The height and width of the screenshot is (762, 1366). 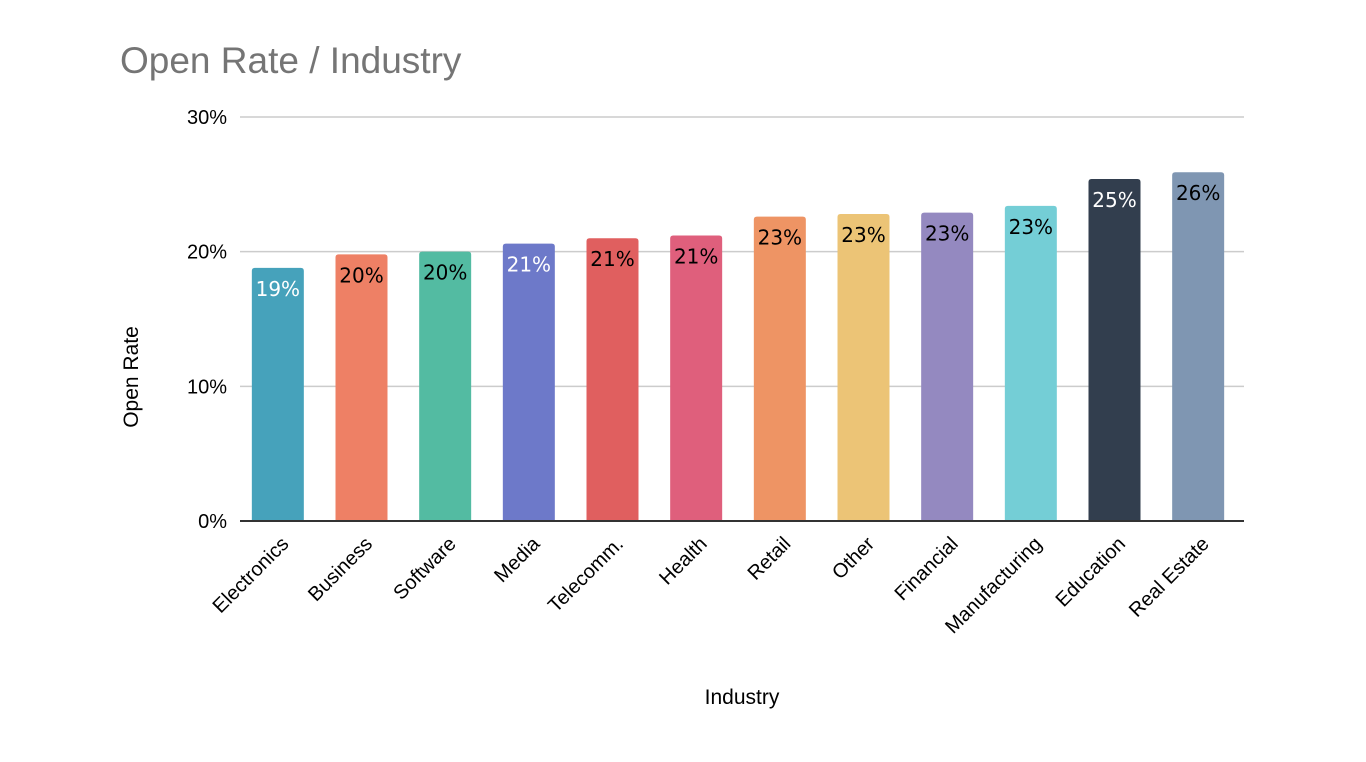 What do you see at coordinates (278, 289) in the screenshot?
I see `data-label: 19%` at bounding box center [278, 289].